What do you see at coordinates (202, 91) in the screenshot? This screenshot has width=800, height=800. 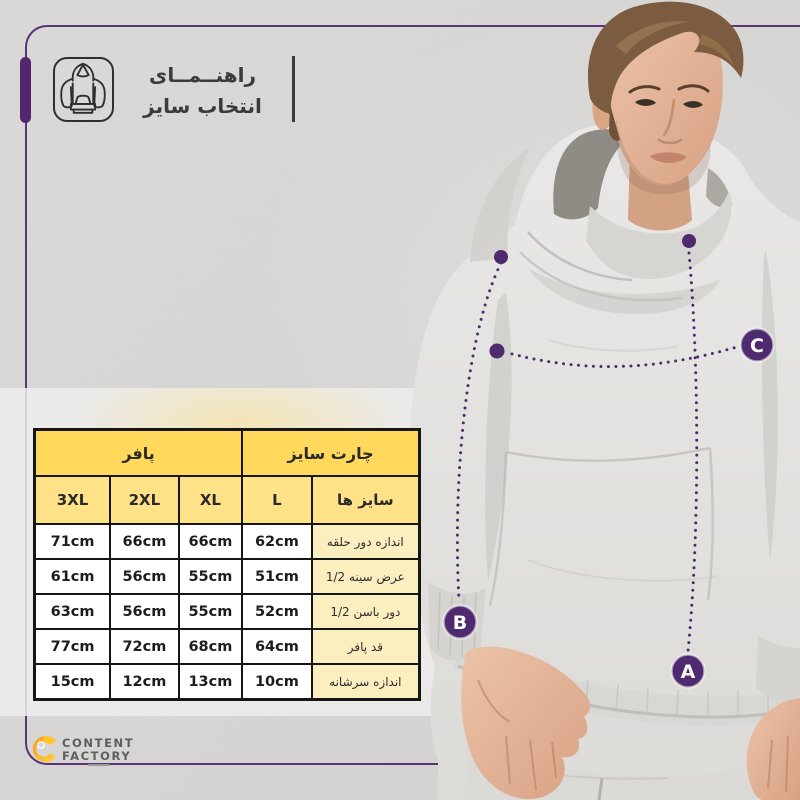 I see `page-title: راهنــمــای انتخاب سایز` at bounding box center [202, 91].